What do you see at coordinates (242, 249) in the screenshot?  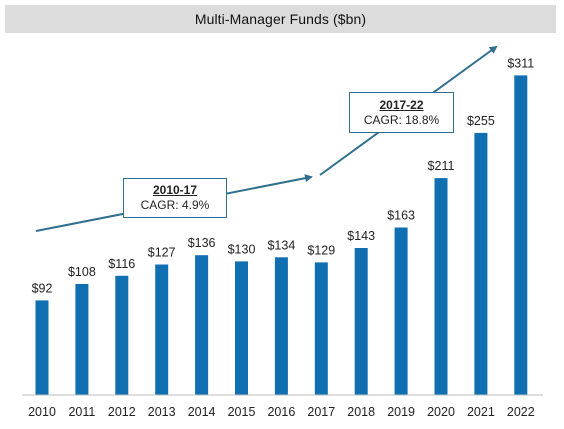 I see `value-label-2015: $130` at bounding box center [242, 249].